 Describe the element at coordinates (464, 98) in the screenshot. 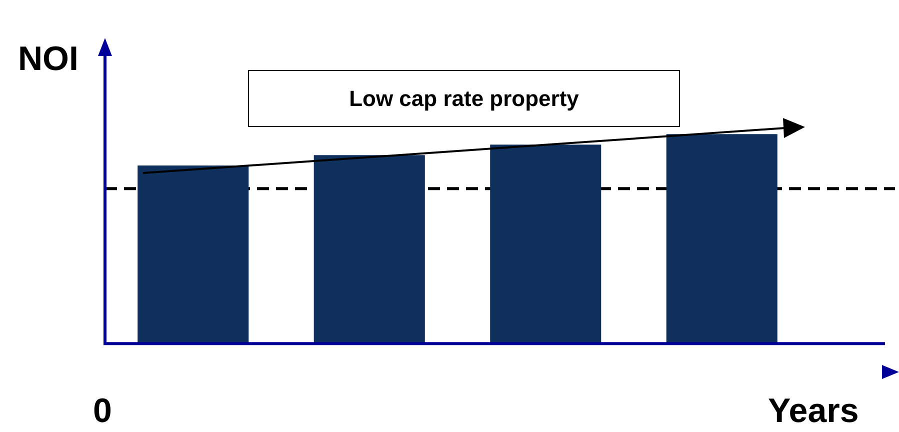

I see `chart-title: Low cap rate property` at that location.